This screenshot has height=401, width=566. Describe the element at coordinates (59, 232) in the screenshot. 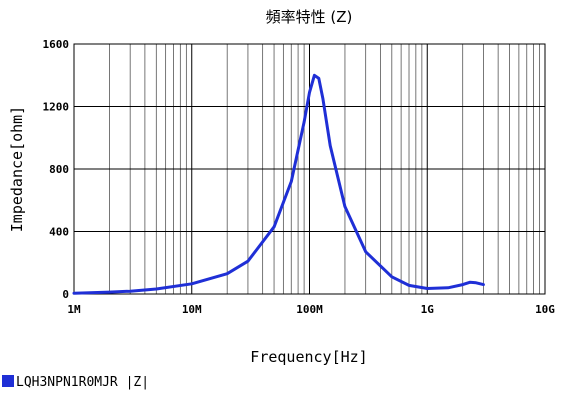

I see `y-tick-label: 400` at that location.